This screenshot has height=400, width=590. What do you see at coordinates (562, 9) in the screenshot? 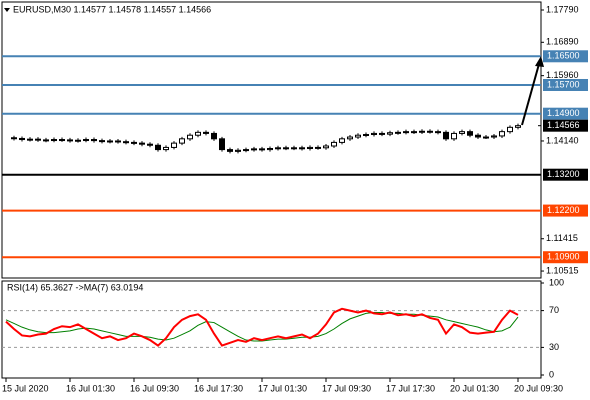
I see `y-tick-label: 1.17790` at bounding box center [562, 9].